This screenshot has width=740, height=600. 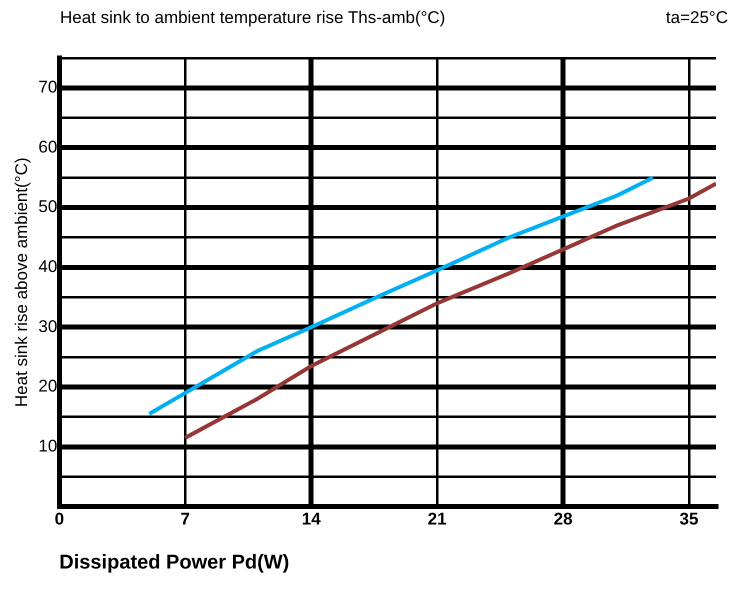 What do you see at coordinates (59, 518) in the screenshot?
I see `x-tick-label: 0` at bounding box center [59, 518].